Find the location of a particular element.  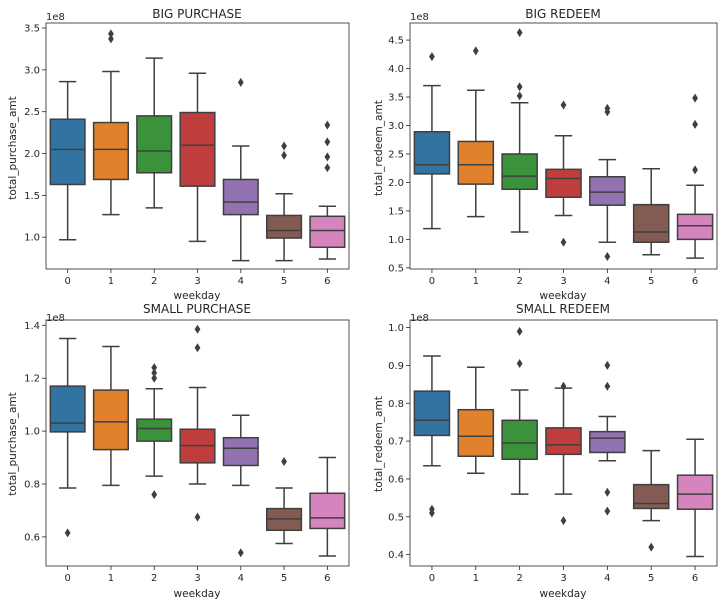

y-tick-label: 0.7 is located at coordinates (396, 442).